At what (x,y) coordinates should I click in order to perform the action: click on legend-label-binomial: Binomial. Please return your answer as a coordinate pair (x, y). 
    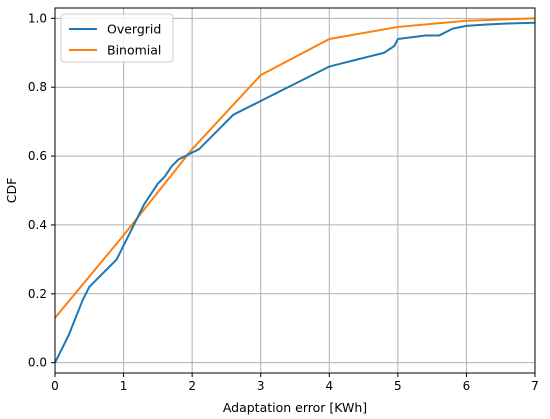
    Looking at the image, I should click on (134, 50).